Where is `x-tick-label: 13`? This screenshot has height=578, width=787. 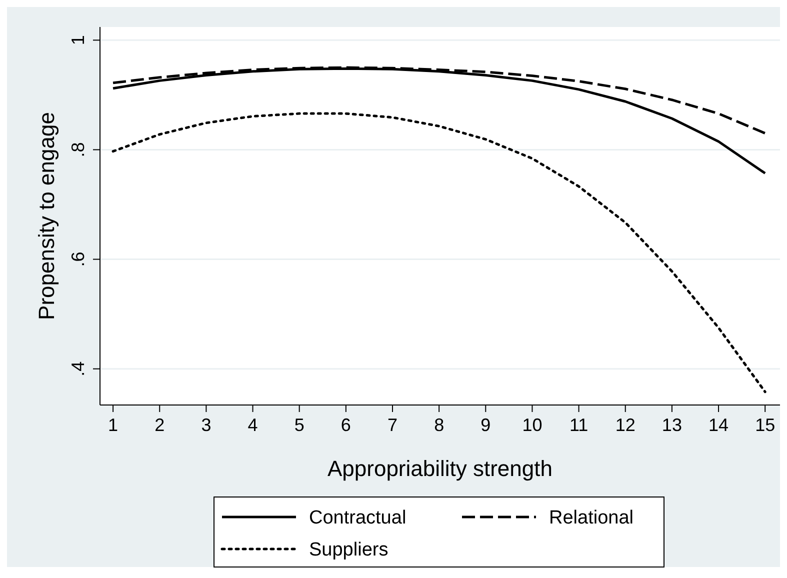
x-tick-label: 13 is located at coordinates (672, 425).